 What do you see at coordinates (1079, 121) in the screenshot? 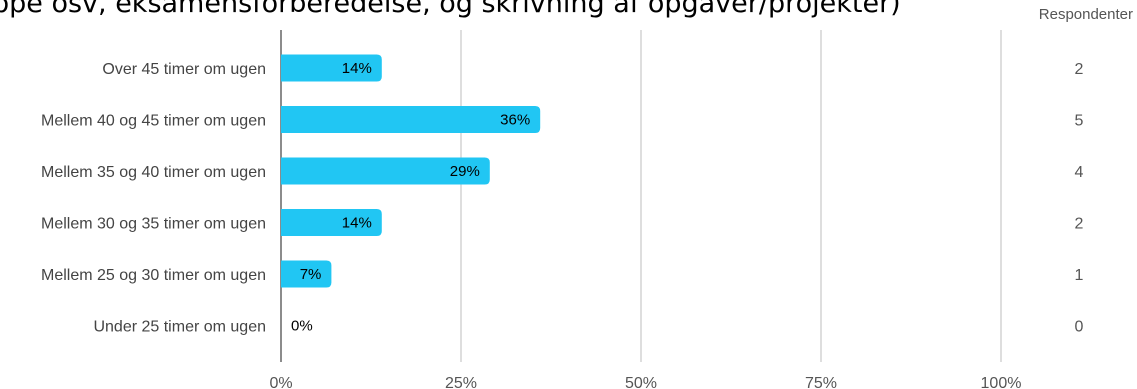
I see `respondent-count: 5` at bounding box center [1079, 121].